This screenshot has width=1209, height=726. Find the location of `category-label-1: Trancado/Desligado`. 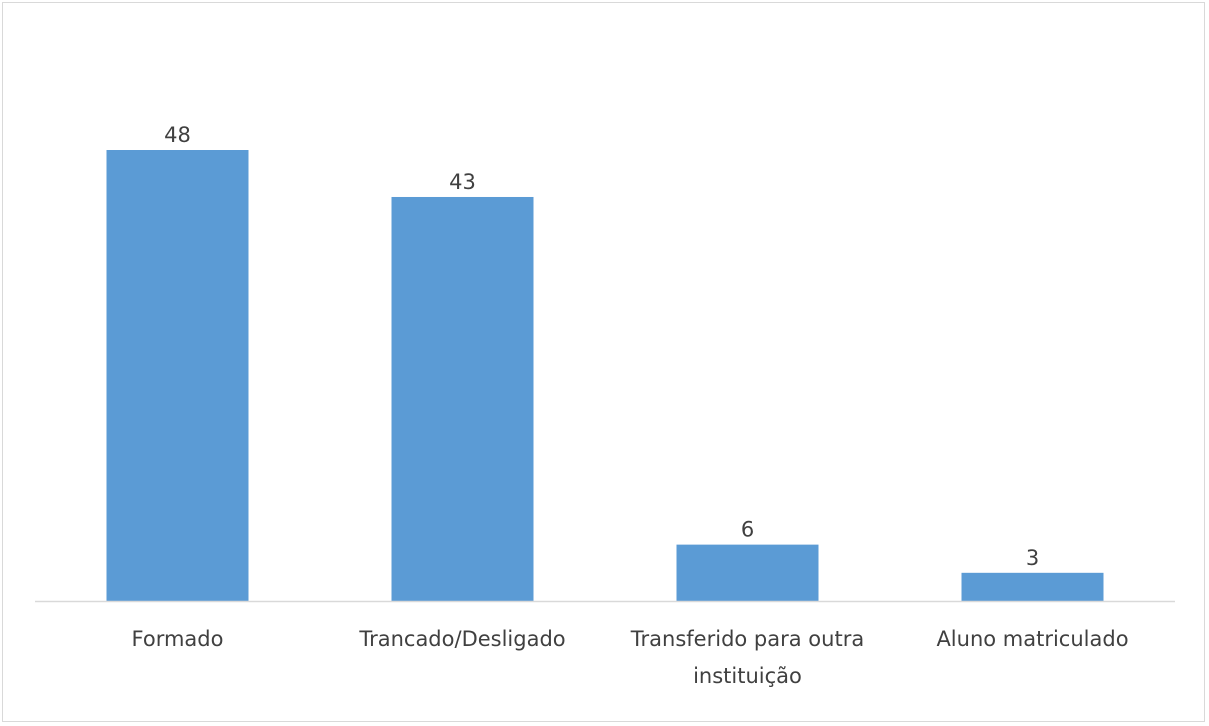

category-label-1: Trancado/Desligado is located at coordinates (461, 639).